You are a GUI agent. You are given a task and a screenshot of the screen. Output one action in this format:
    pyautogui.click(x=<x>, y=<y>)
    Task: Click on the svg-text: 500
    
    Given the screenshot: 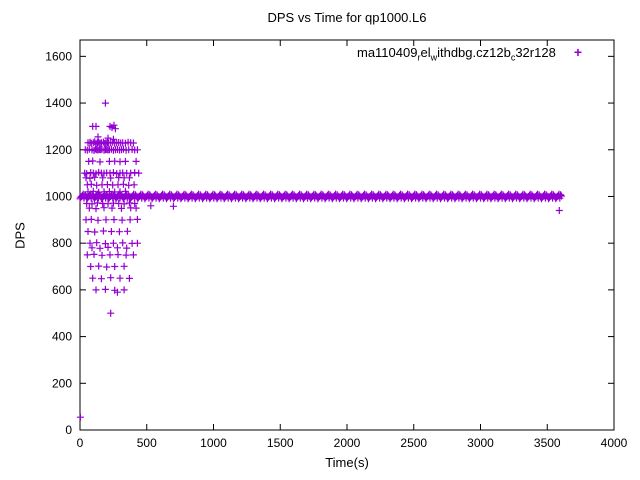 What is the action you would take?
    pyautogui.click(x=147, y=443)
    